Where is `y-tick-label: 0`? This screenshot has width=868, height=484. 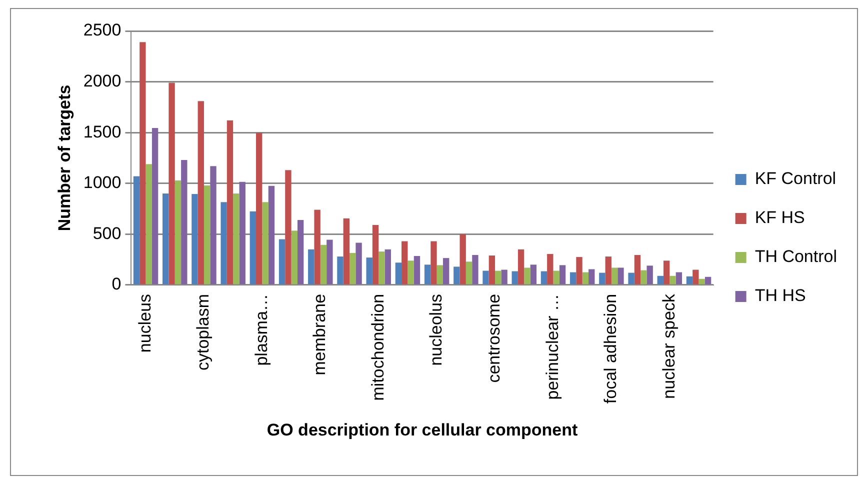
y-tick-label: 0 is located at coordinates (117, 284).